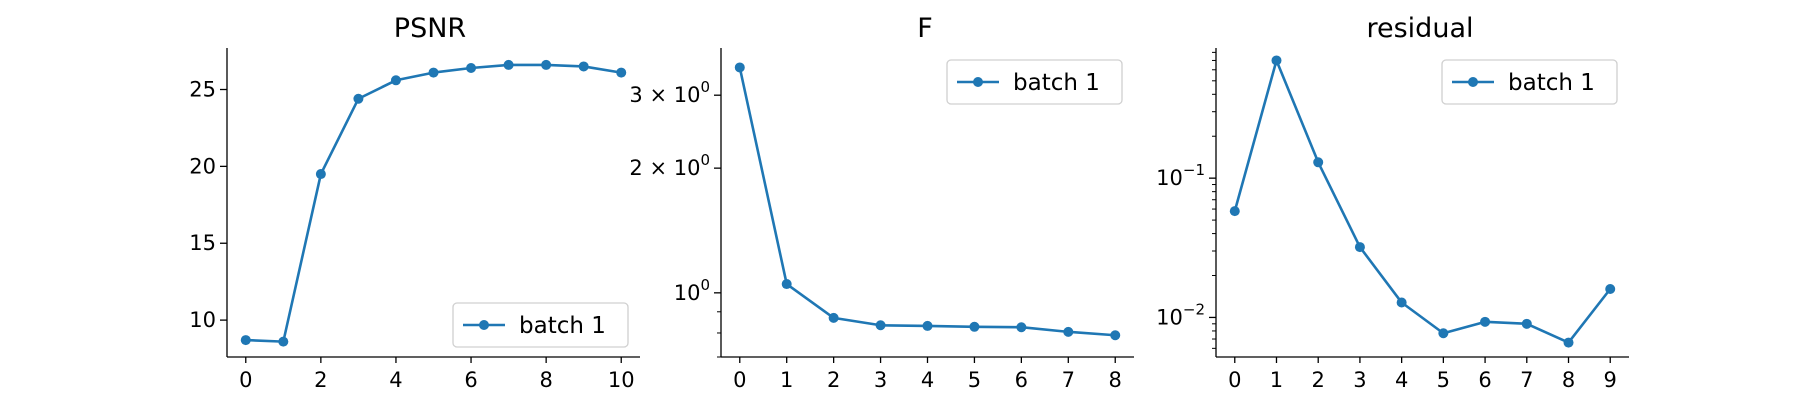 This screenshot has width=1800, height=400. What do you see at coordinates (621, 380) in the screenshot?
I see `x-tick-label: 10` at bounding box center [621, 380].